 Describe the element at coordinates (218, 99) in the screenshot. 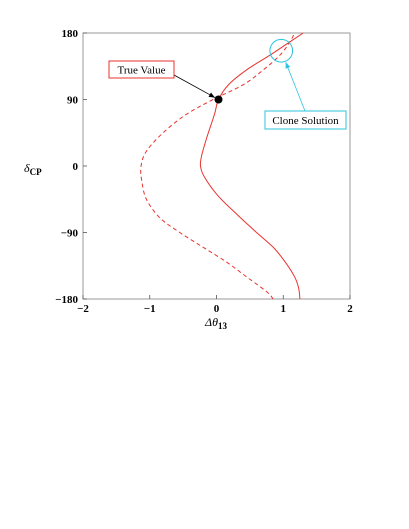

I see `true-value-point` at that location.